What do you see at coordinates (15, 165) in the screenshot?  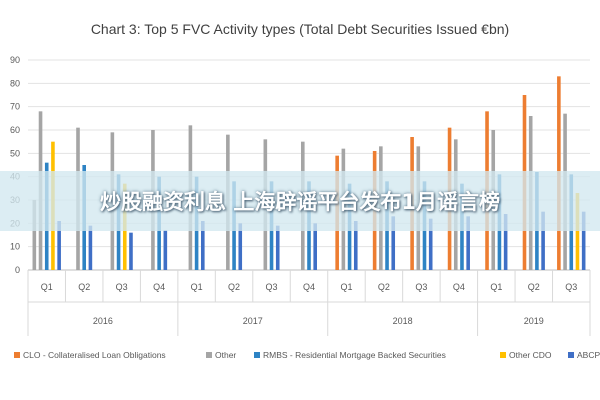 I see `y-axis-ticks: 0102030405060708090` at bounding box center [15, 165].